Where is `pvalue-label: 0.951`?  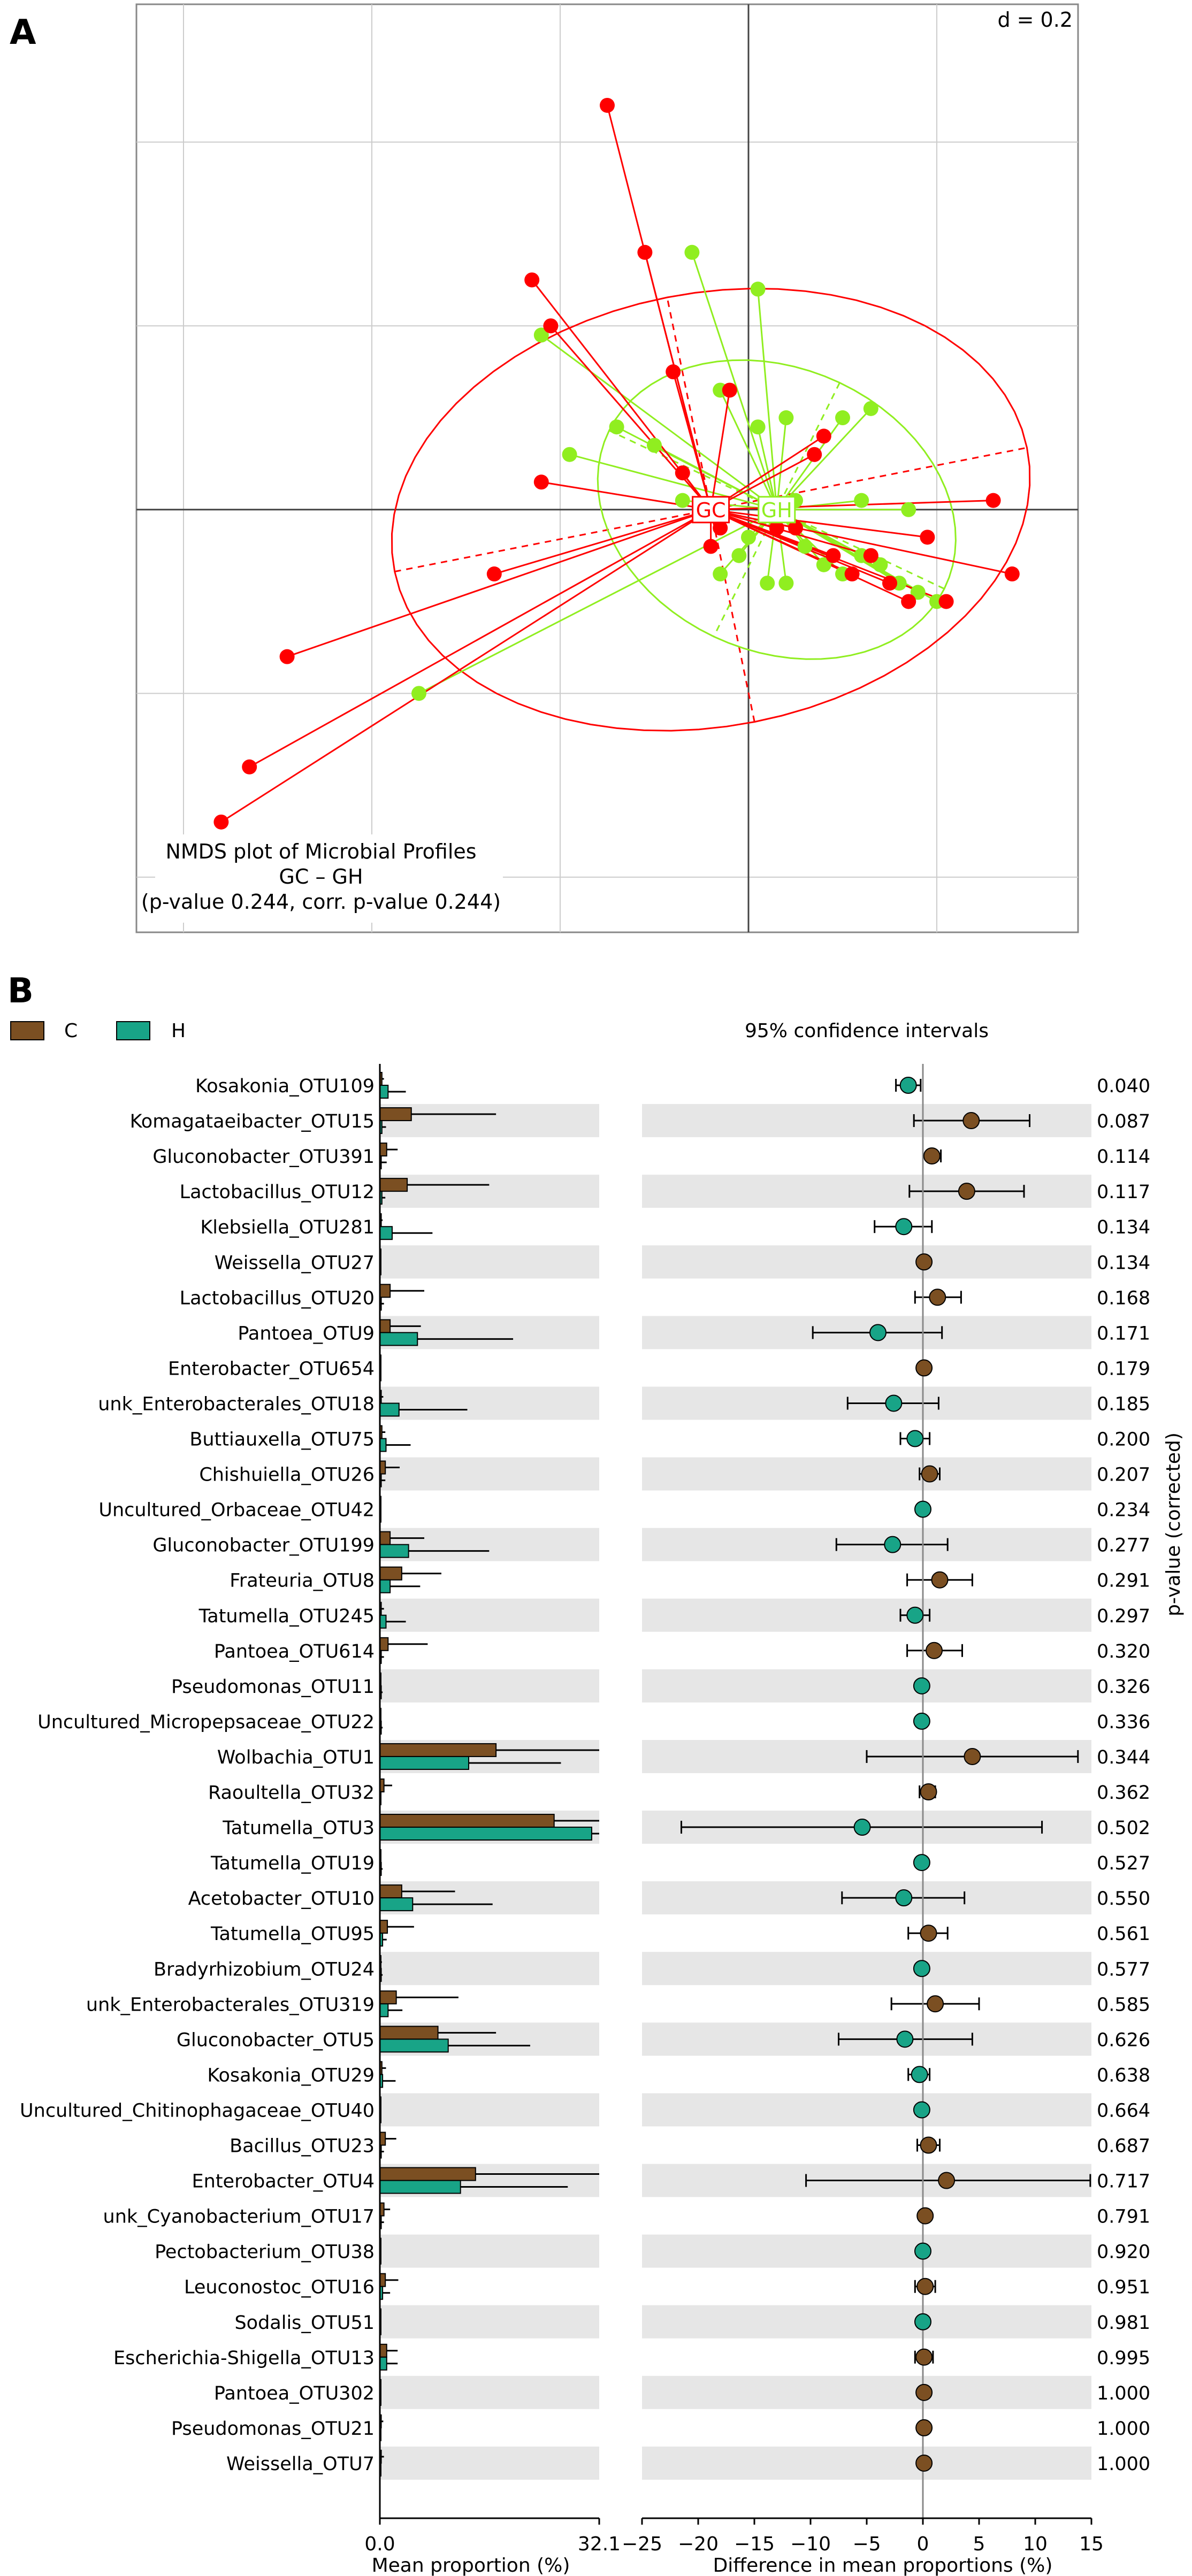 pvalue-label: 0.951 is located at coordinates (1123, 2287).